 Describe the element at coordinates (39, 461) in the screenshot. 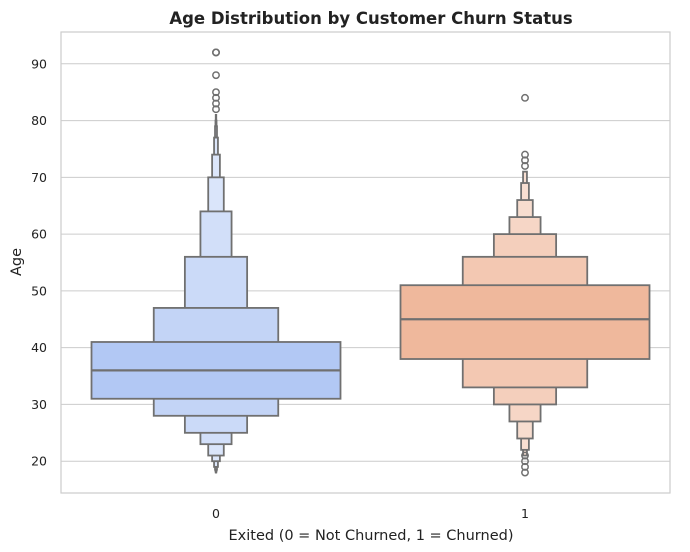

I see `y-tick-label: 20` at that location.